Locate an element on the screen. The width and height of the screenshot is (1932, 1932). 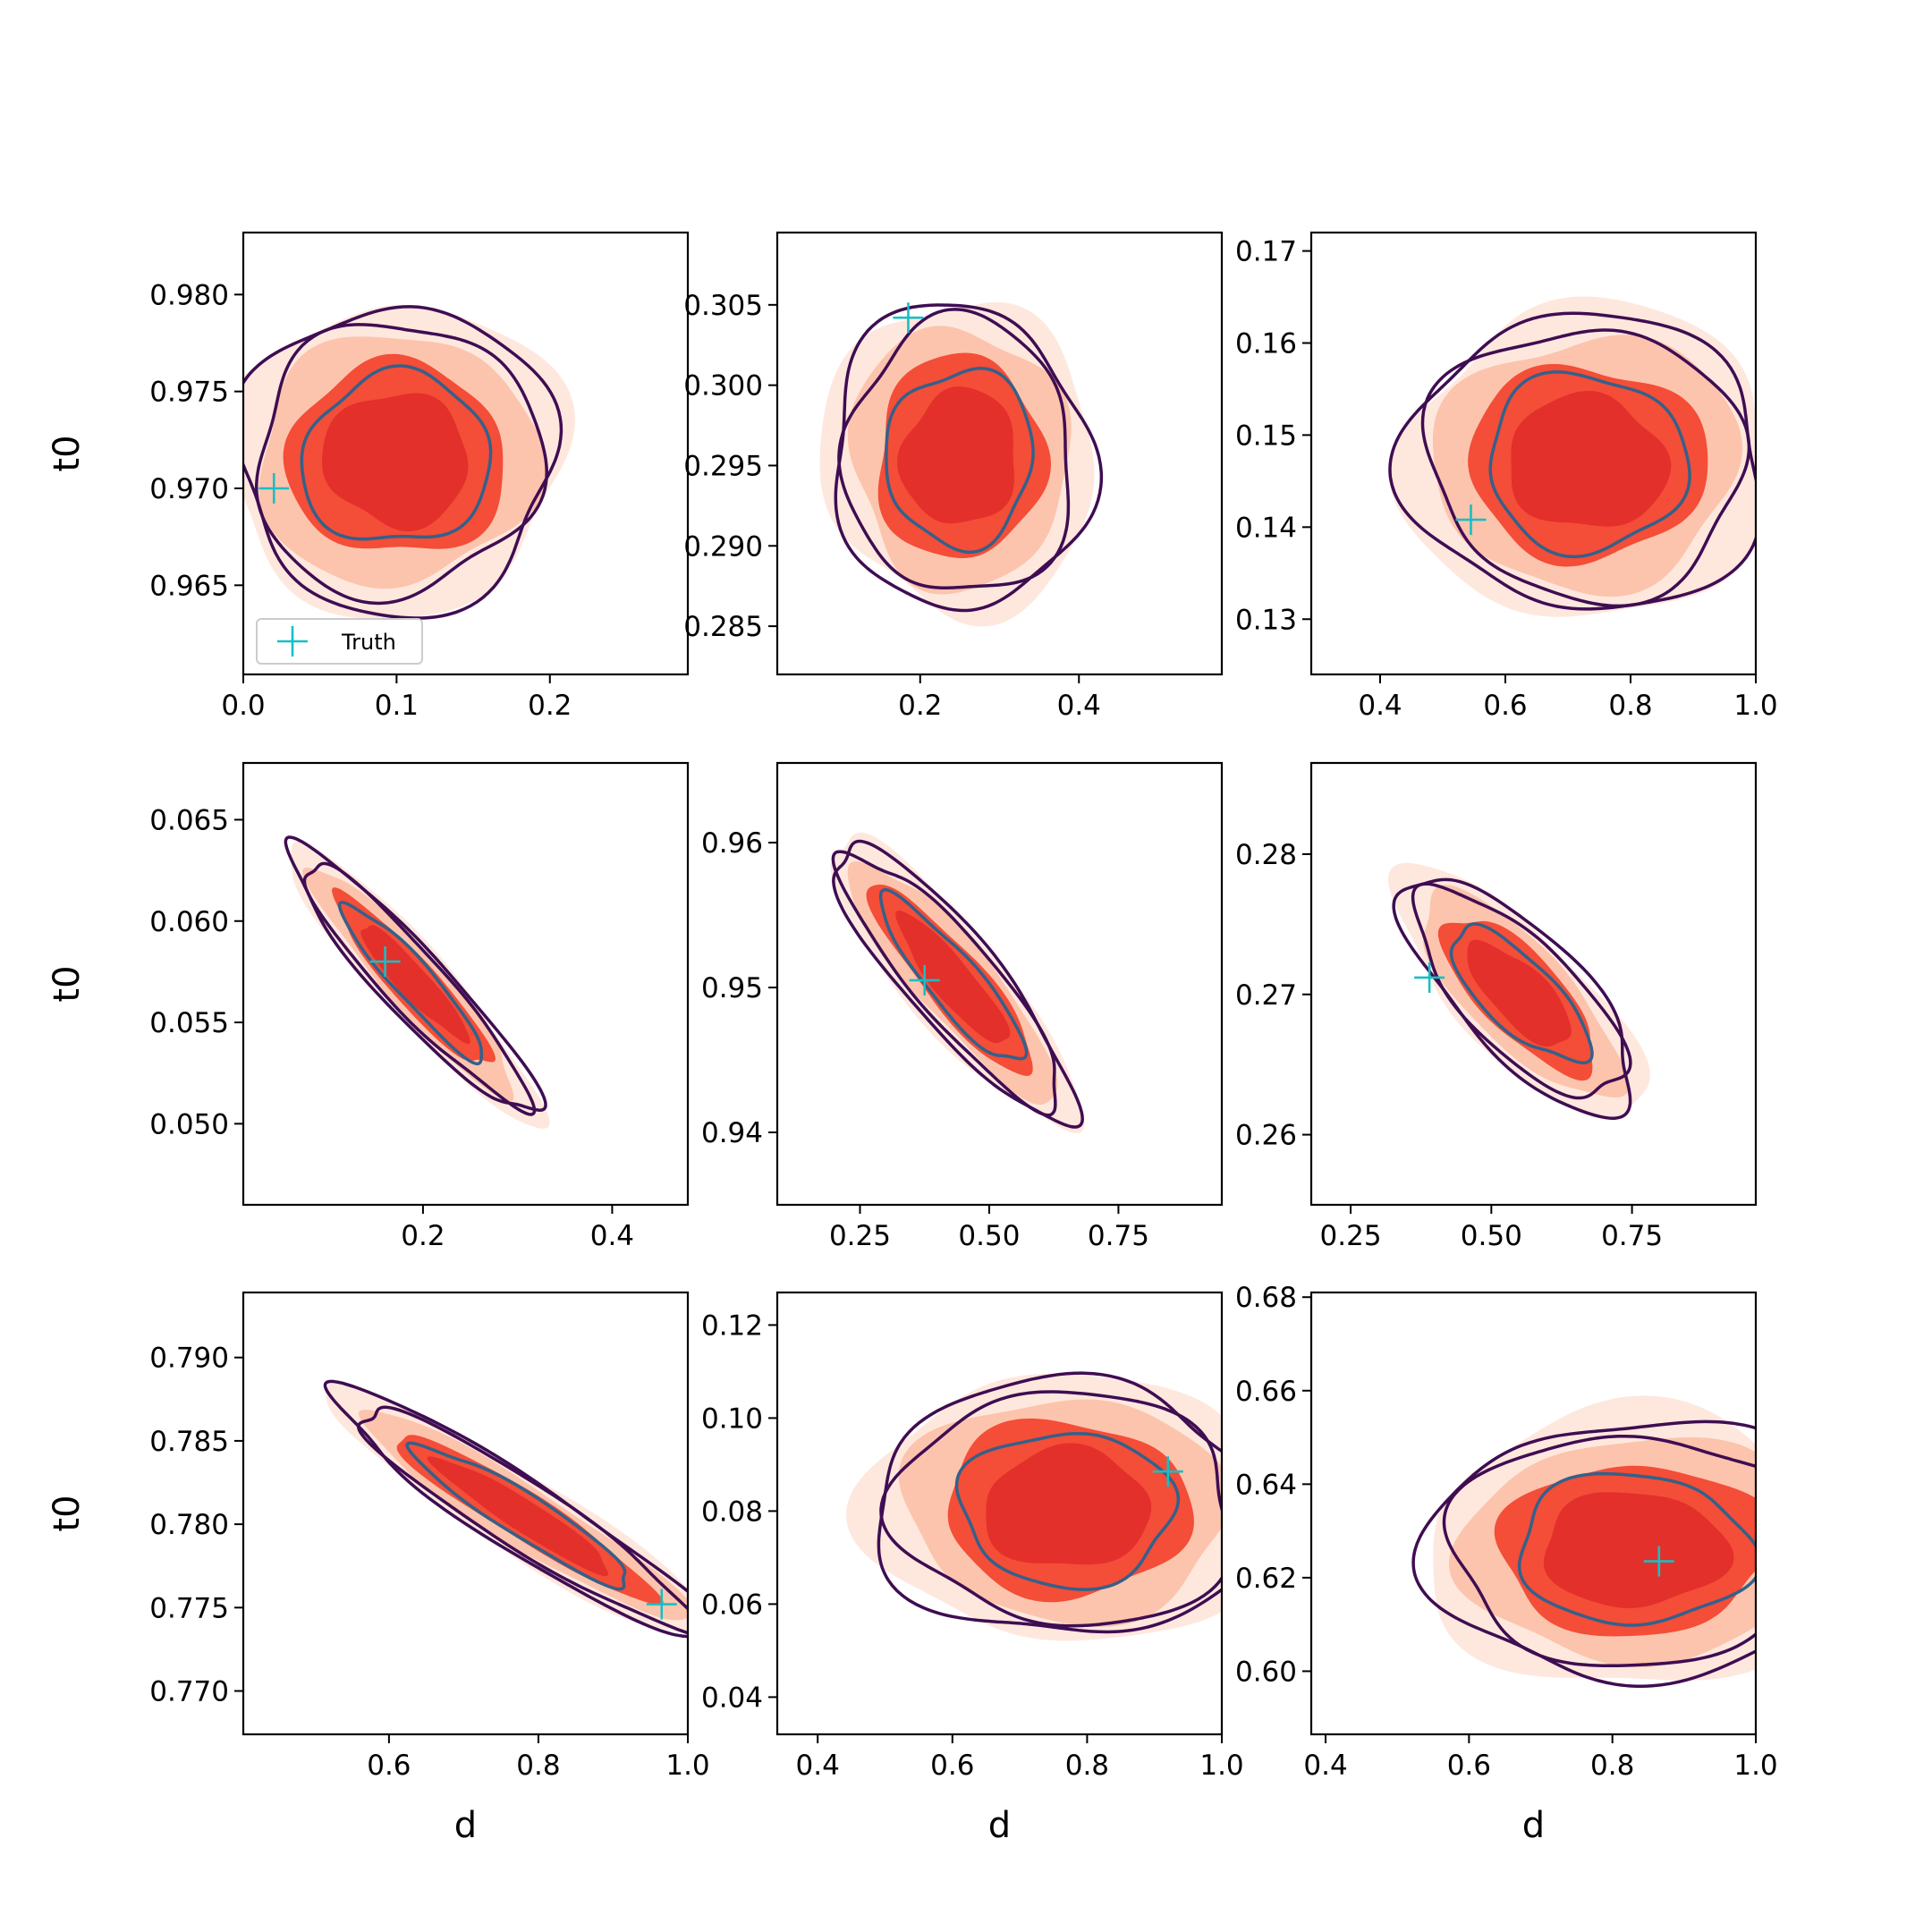
y-tick-label: 0.065 is located at coordinates (189, 820).